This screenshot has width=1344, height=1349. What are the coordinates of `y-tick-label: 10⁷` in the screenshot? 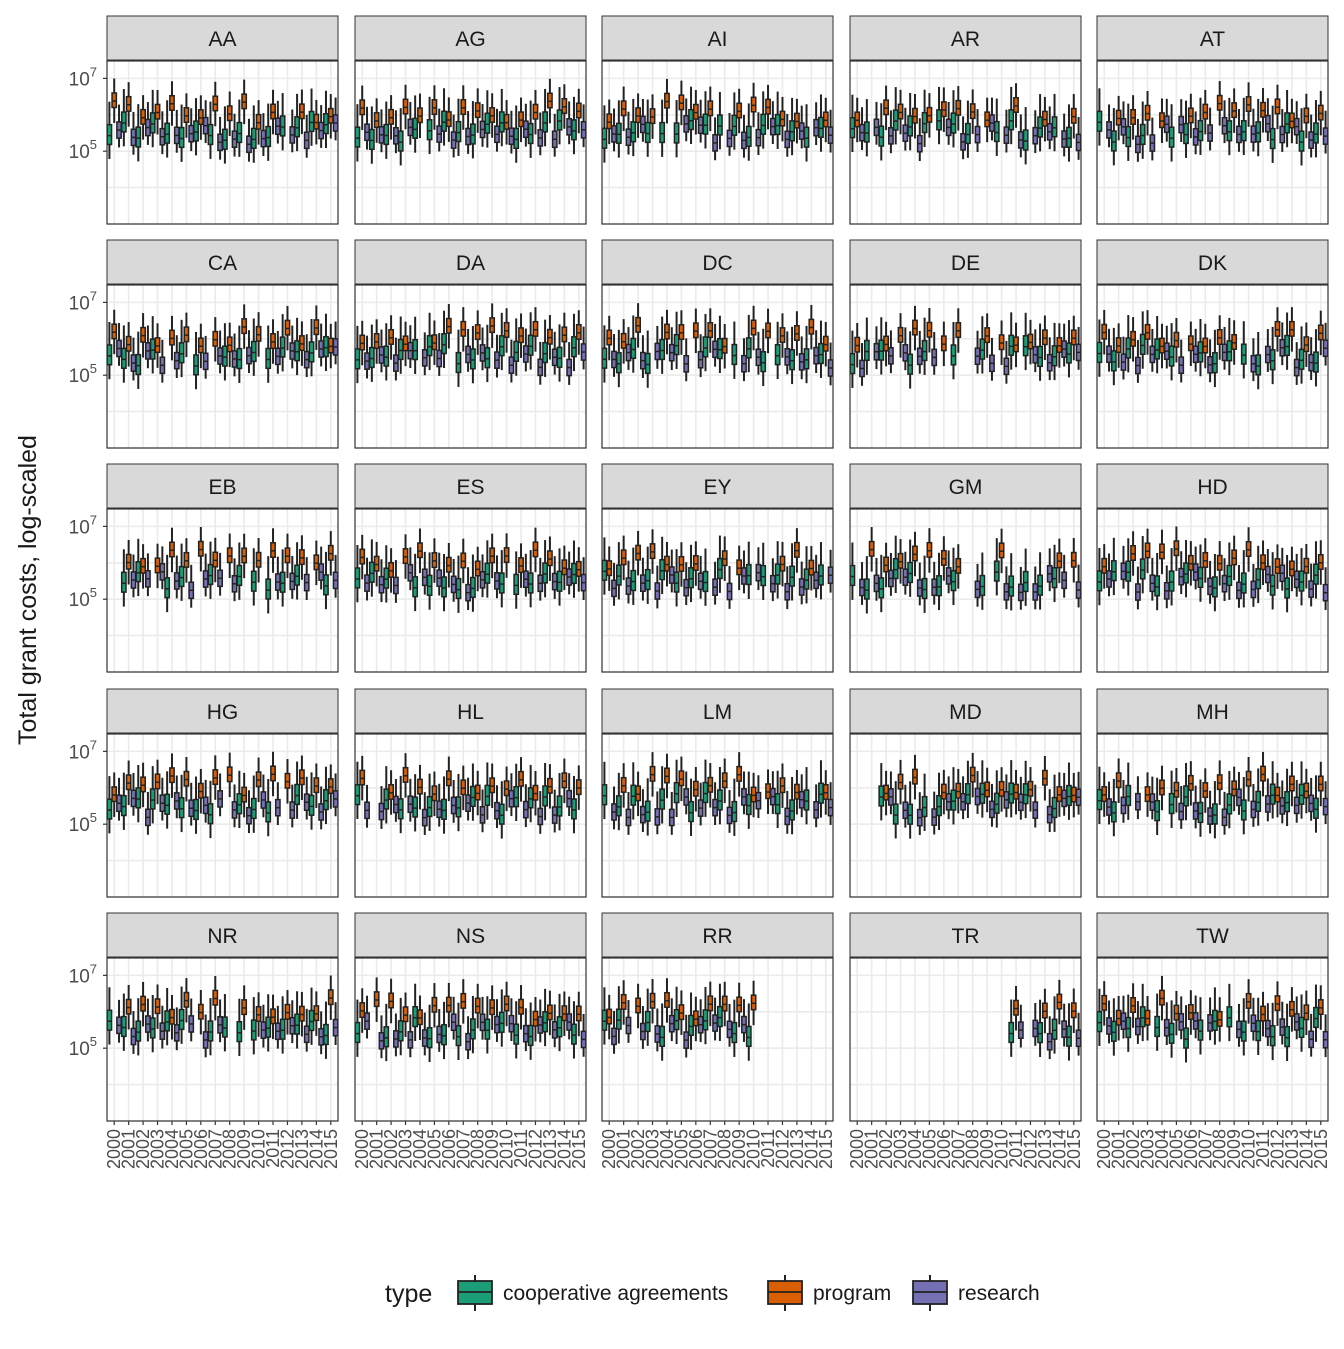 It's located at (83, 974).